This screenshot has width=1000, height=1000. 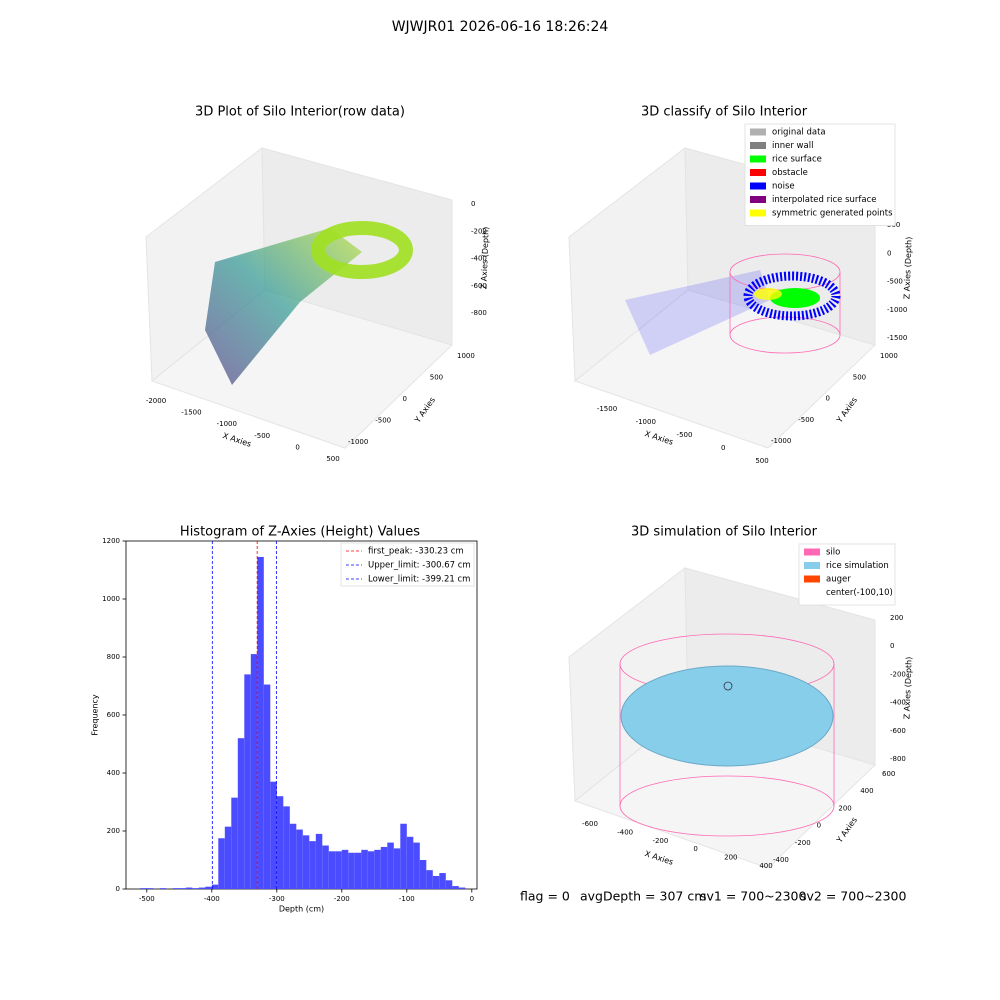 What do you see at coordinates (300, 532) in the screenshot?
I see `chart-title: Histogram of Z-Axies (Height) Values` at bounding box center [300, 532].